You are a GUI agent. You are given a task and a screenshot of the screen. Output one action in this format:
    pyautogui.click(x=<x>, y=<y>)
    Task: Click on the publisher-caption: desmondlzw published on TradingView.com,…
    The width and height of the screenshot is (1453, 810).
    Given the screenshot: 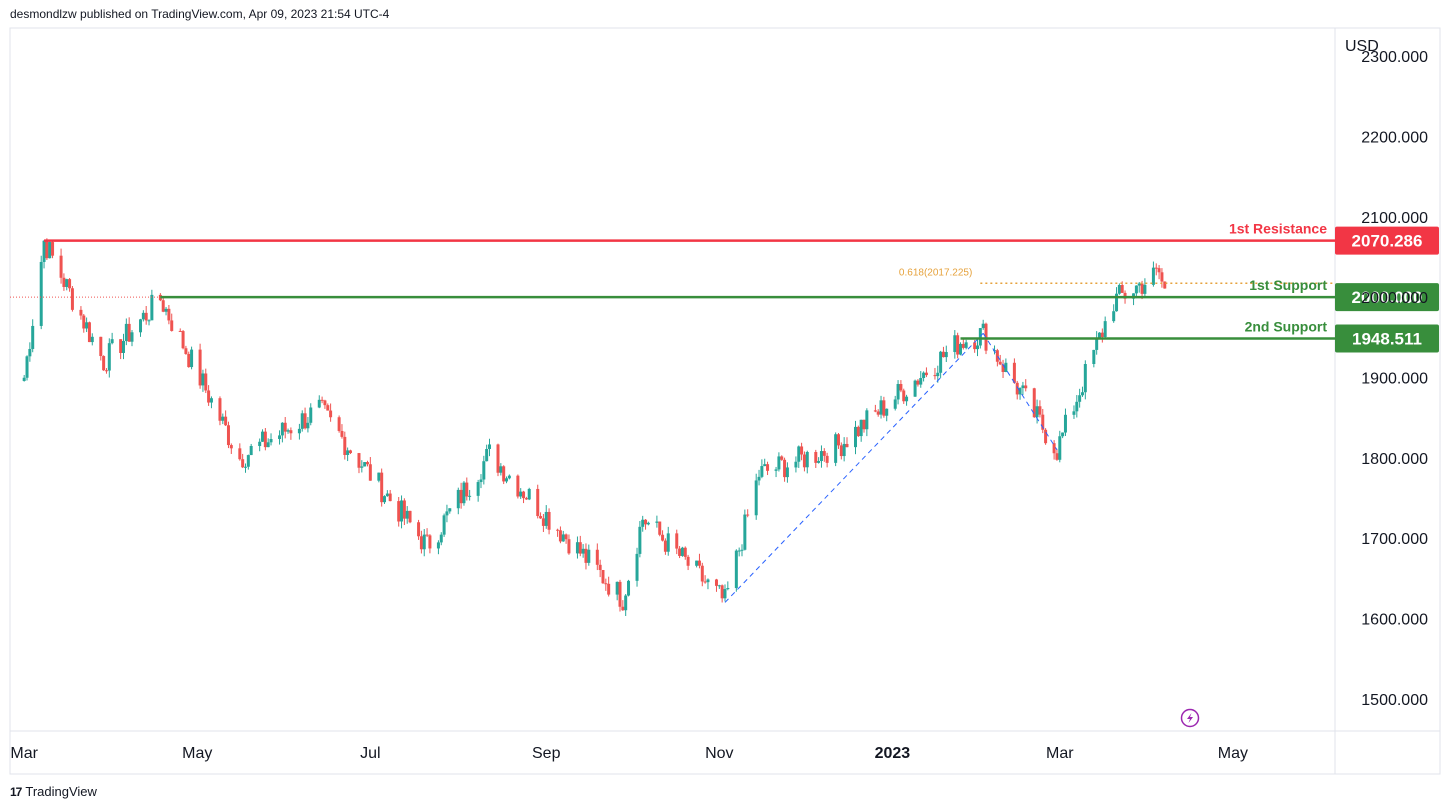 What is the action you would take?
    pyautogui.click(x=200, y=14)
    